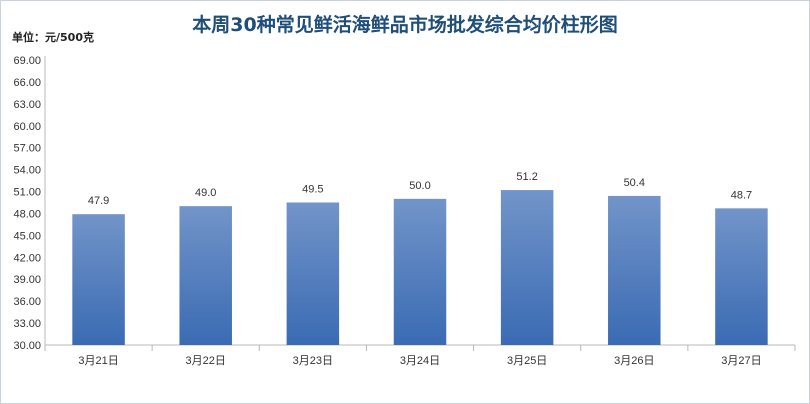  Describe the element at coordinates (27, 302) in the screenshot. I see `y-tick-label: 36.00` at that location.